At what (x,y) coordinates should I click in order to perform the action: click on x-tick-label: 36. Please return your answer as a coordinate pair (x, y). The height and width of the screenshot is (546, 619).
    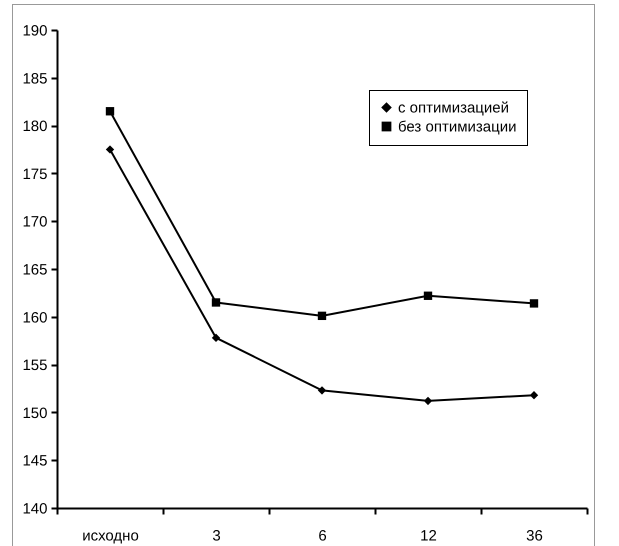
    Looking at the image, I should click on (534, 536).